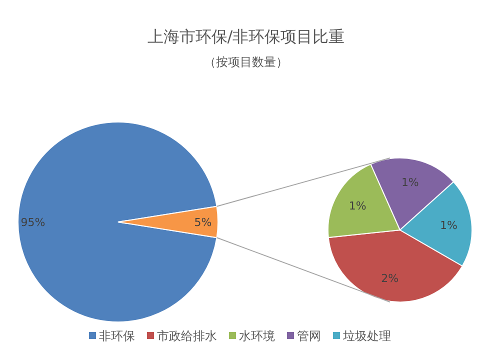 Image resolution: width=492 pixels, height=357 pixels. Describe the element at coordinates (246, 62) in the screenshot. I see `text: （按项目数量）` at that location.